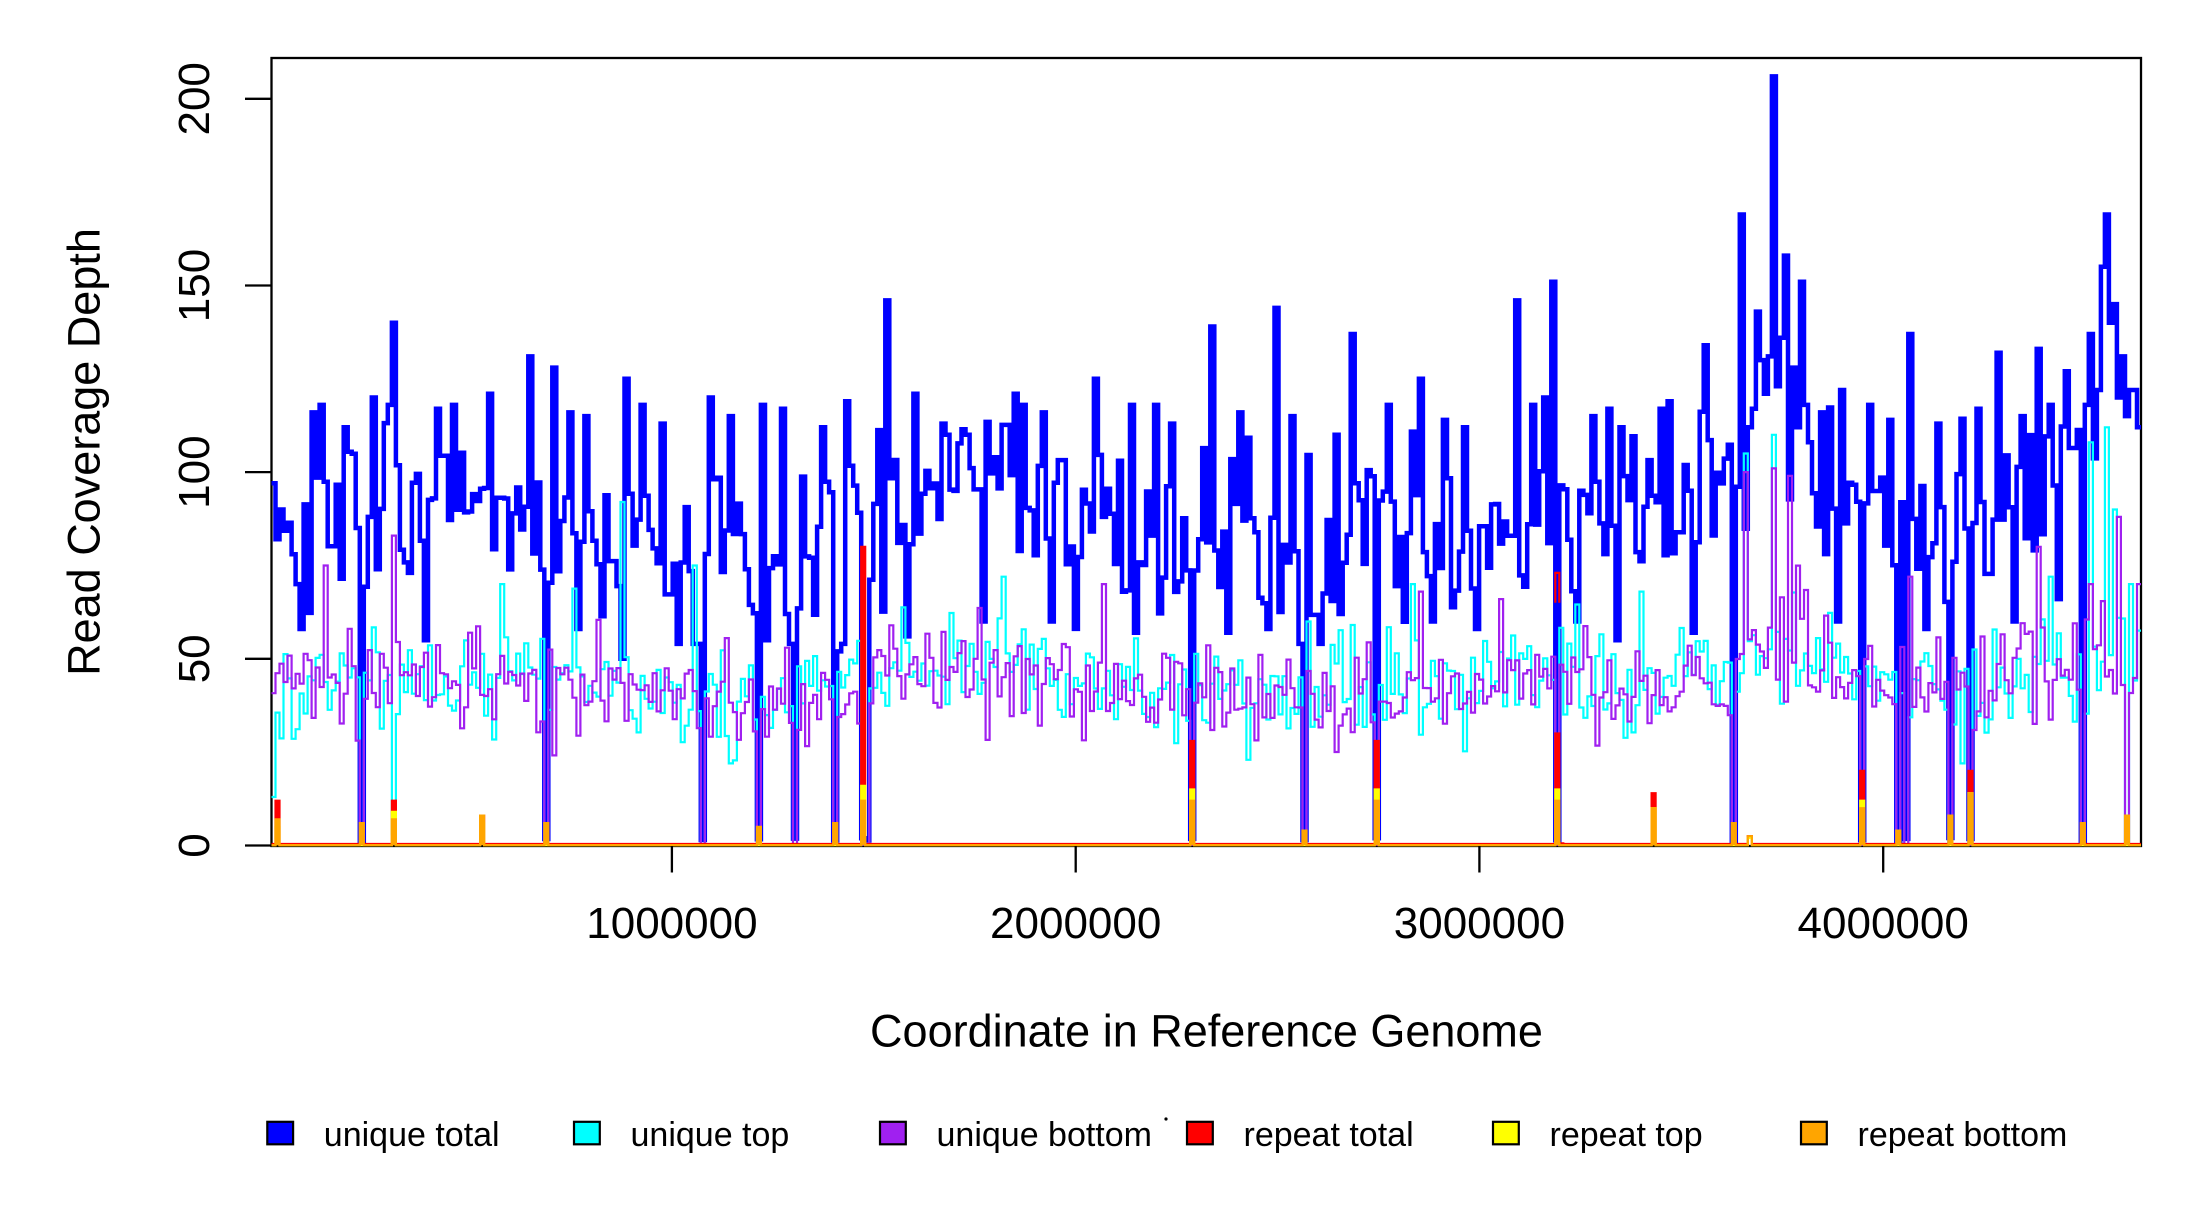  What do you see at coordinates (671, 923) in the screenshot?
I see `svg-text: 1000000` at bounding box center [671, 923].